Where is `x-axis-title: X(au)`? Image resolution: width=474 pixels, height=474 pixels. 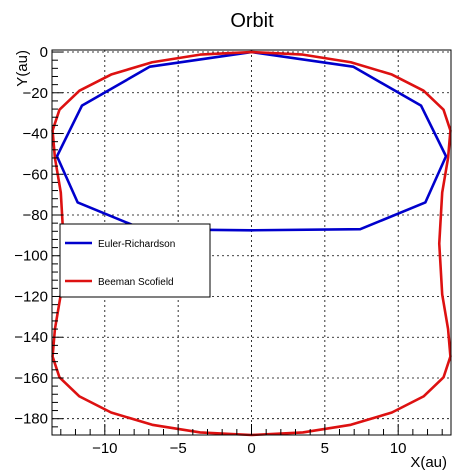
x-axis-title: X(au) is located at coordinates (428, 462).